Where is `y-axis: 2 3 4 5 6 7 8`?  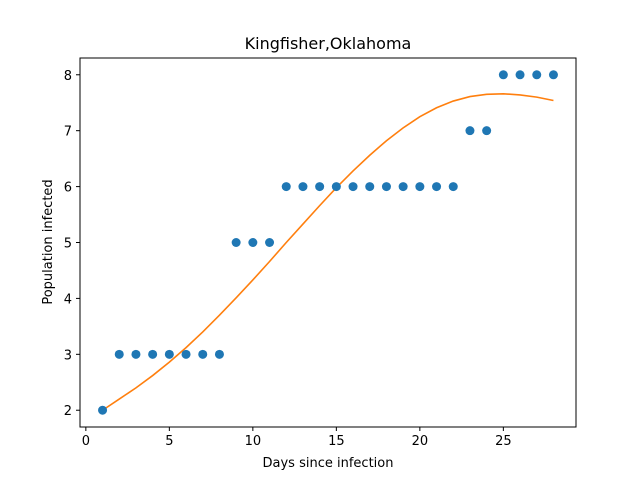 y-axis: 2 3 4 5 6 7 8 is located at coordinates (72, 244).